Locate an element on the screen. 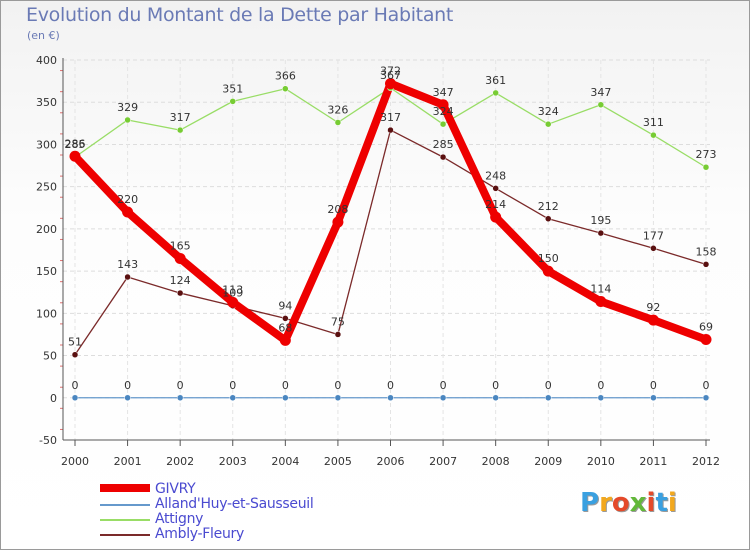 The image size is (750, 550). legend-label: Alland'Huy-et-Sausseuil is located at coordinates (234, 504).